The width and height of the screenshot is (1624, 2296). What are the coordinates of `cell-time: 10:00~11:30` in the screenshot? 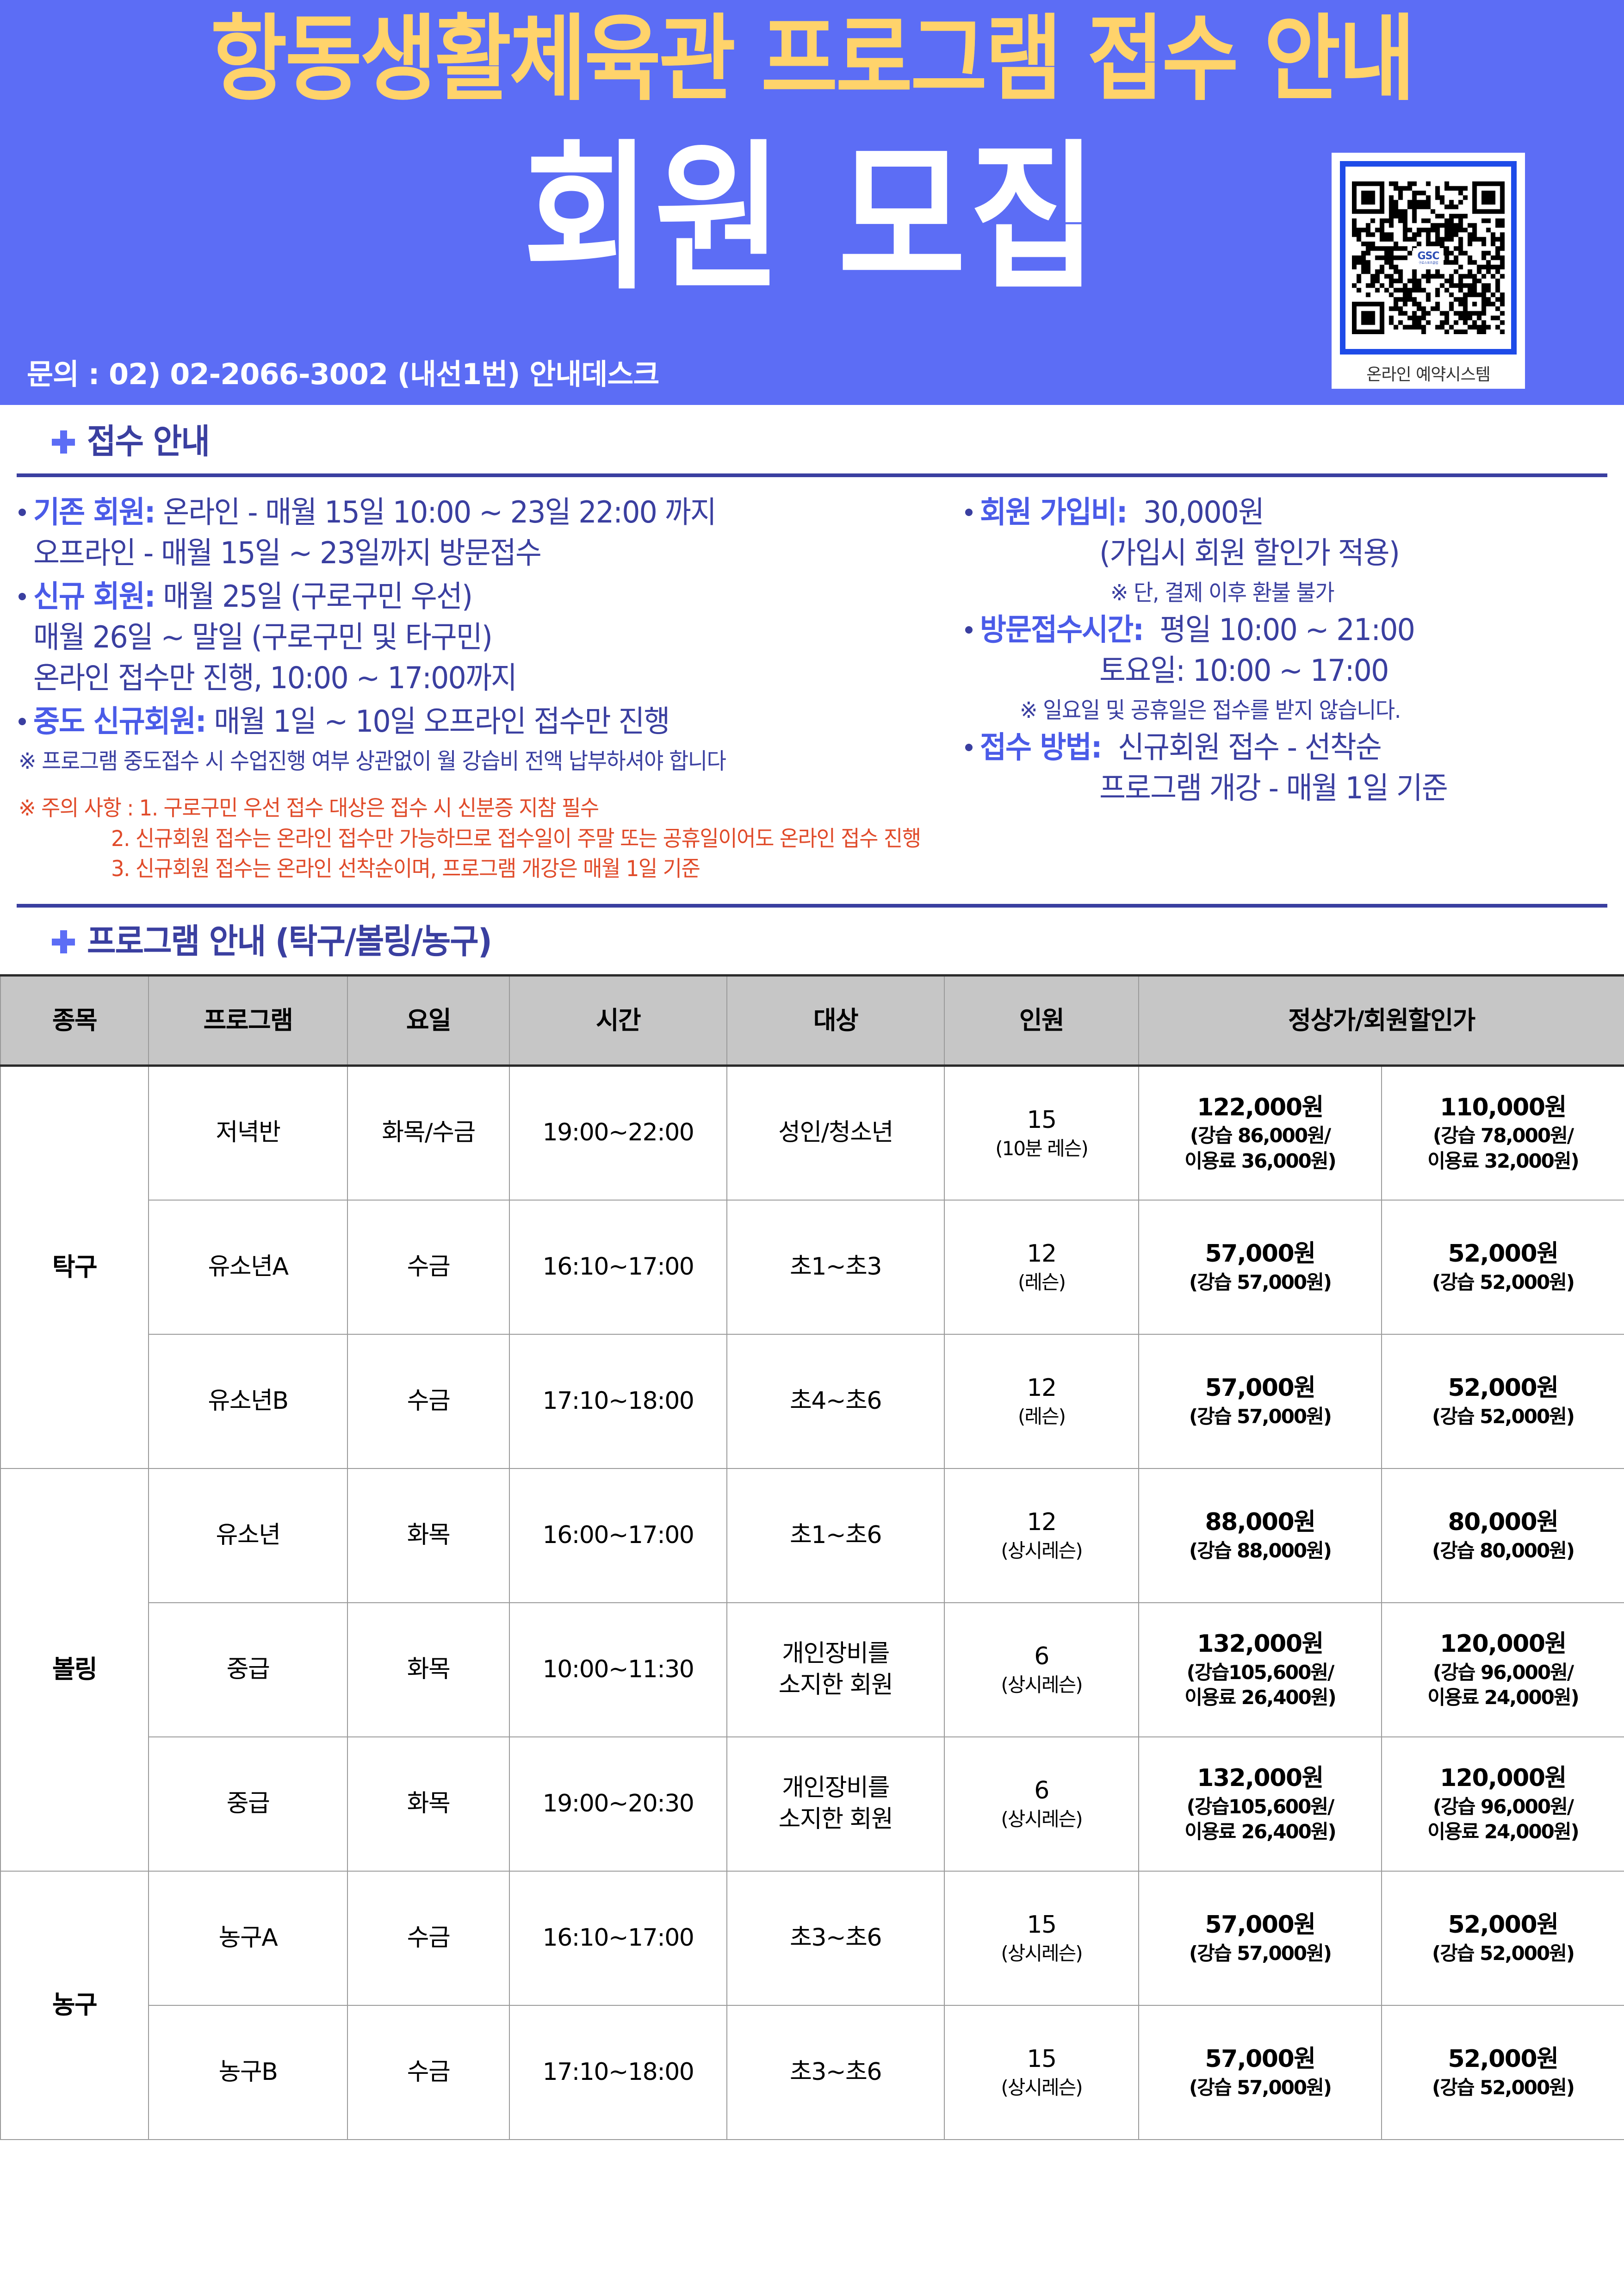 It's located at (618, 1669).